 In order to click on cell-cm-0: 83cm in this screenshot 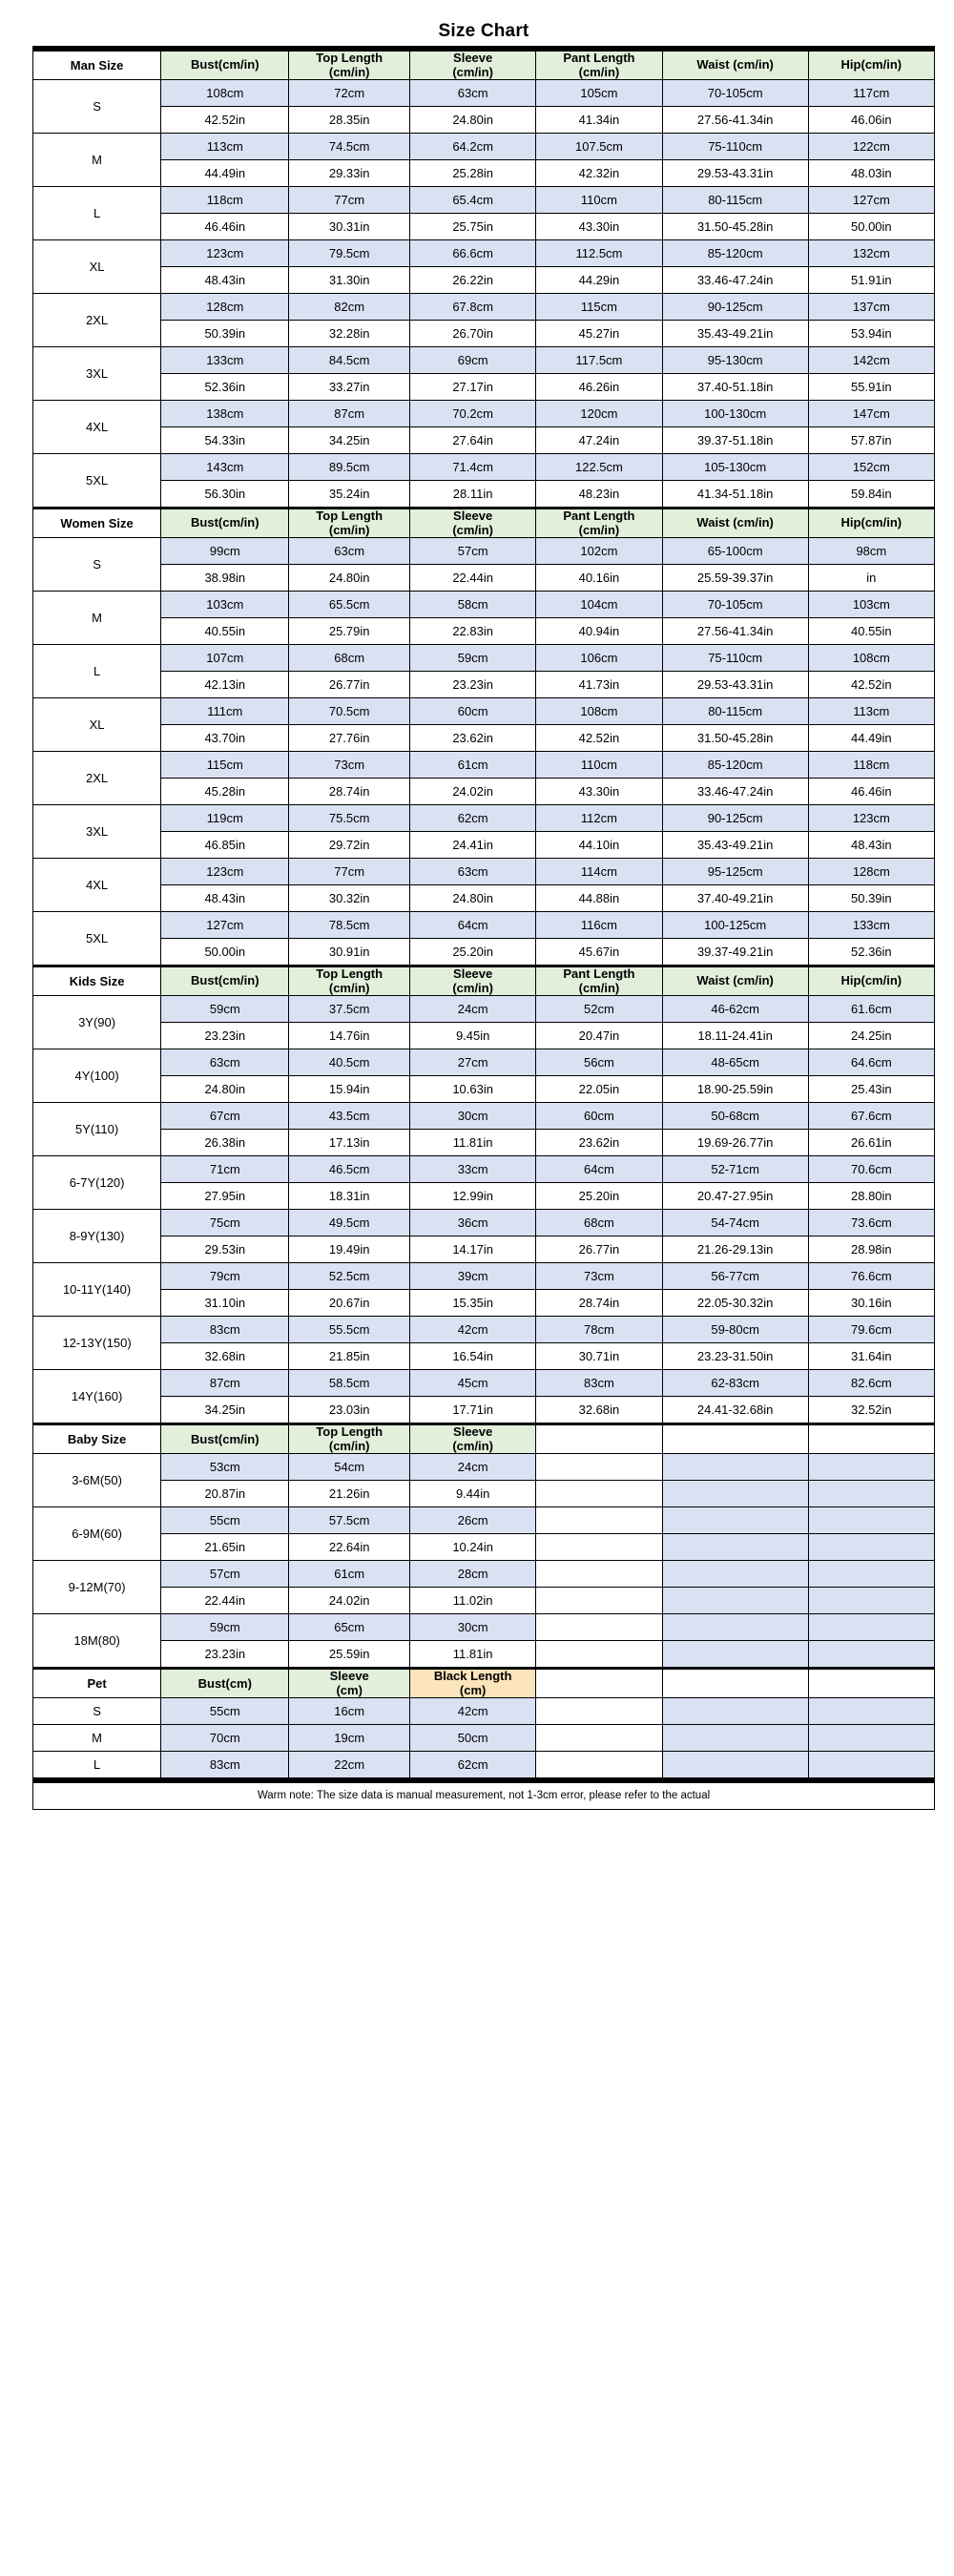, I will do `click(225, 1766)`.